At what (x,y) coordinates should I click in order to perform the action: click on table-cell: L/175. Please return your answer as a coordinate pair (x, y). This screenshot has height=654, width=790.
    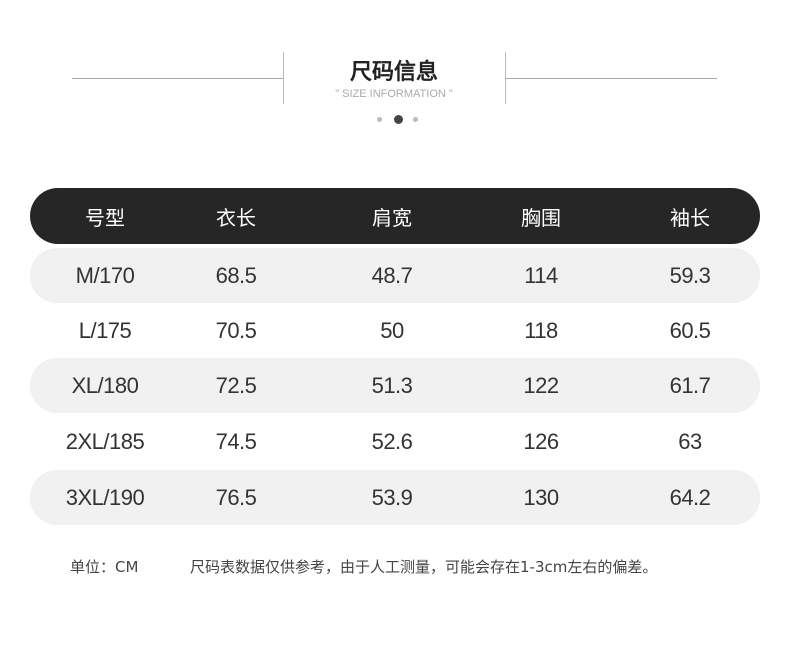
    Looking at the image, I should click on (105, 330).